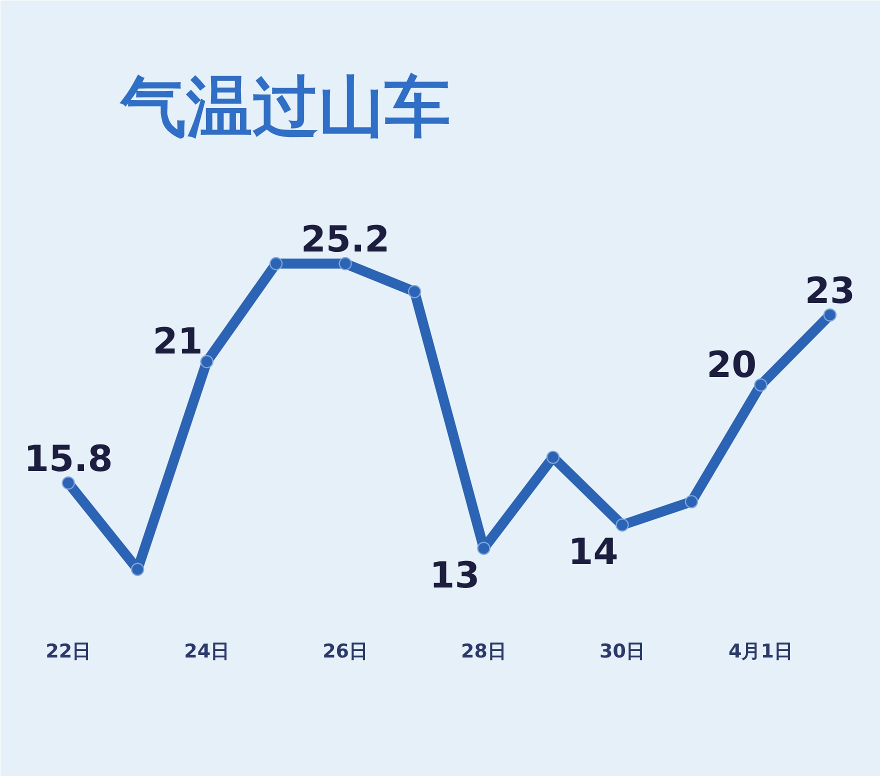 This screenshot has width=880, height=776. Describe the element at coordinates (345, 240) in the screenshot. I see `data-label: 25.2` at that location.